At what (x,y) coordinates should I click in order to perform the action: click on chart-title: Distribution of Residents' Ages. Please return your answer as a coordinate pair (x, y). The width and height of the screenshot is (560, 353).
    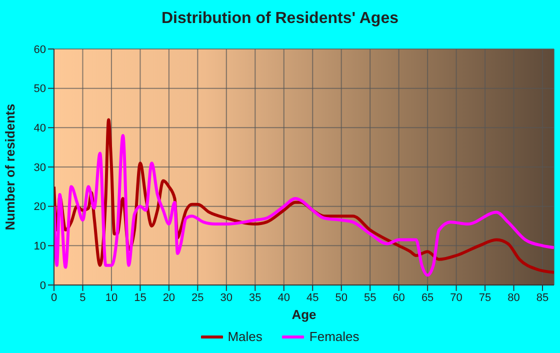
    Looking at the image, I should click on (280, 19).